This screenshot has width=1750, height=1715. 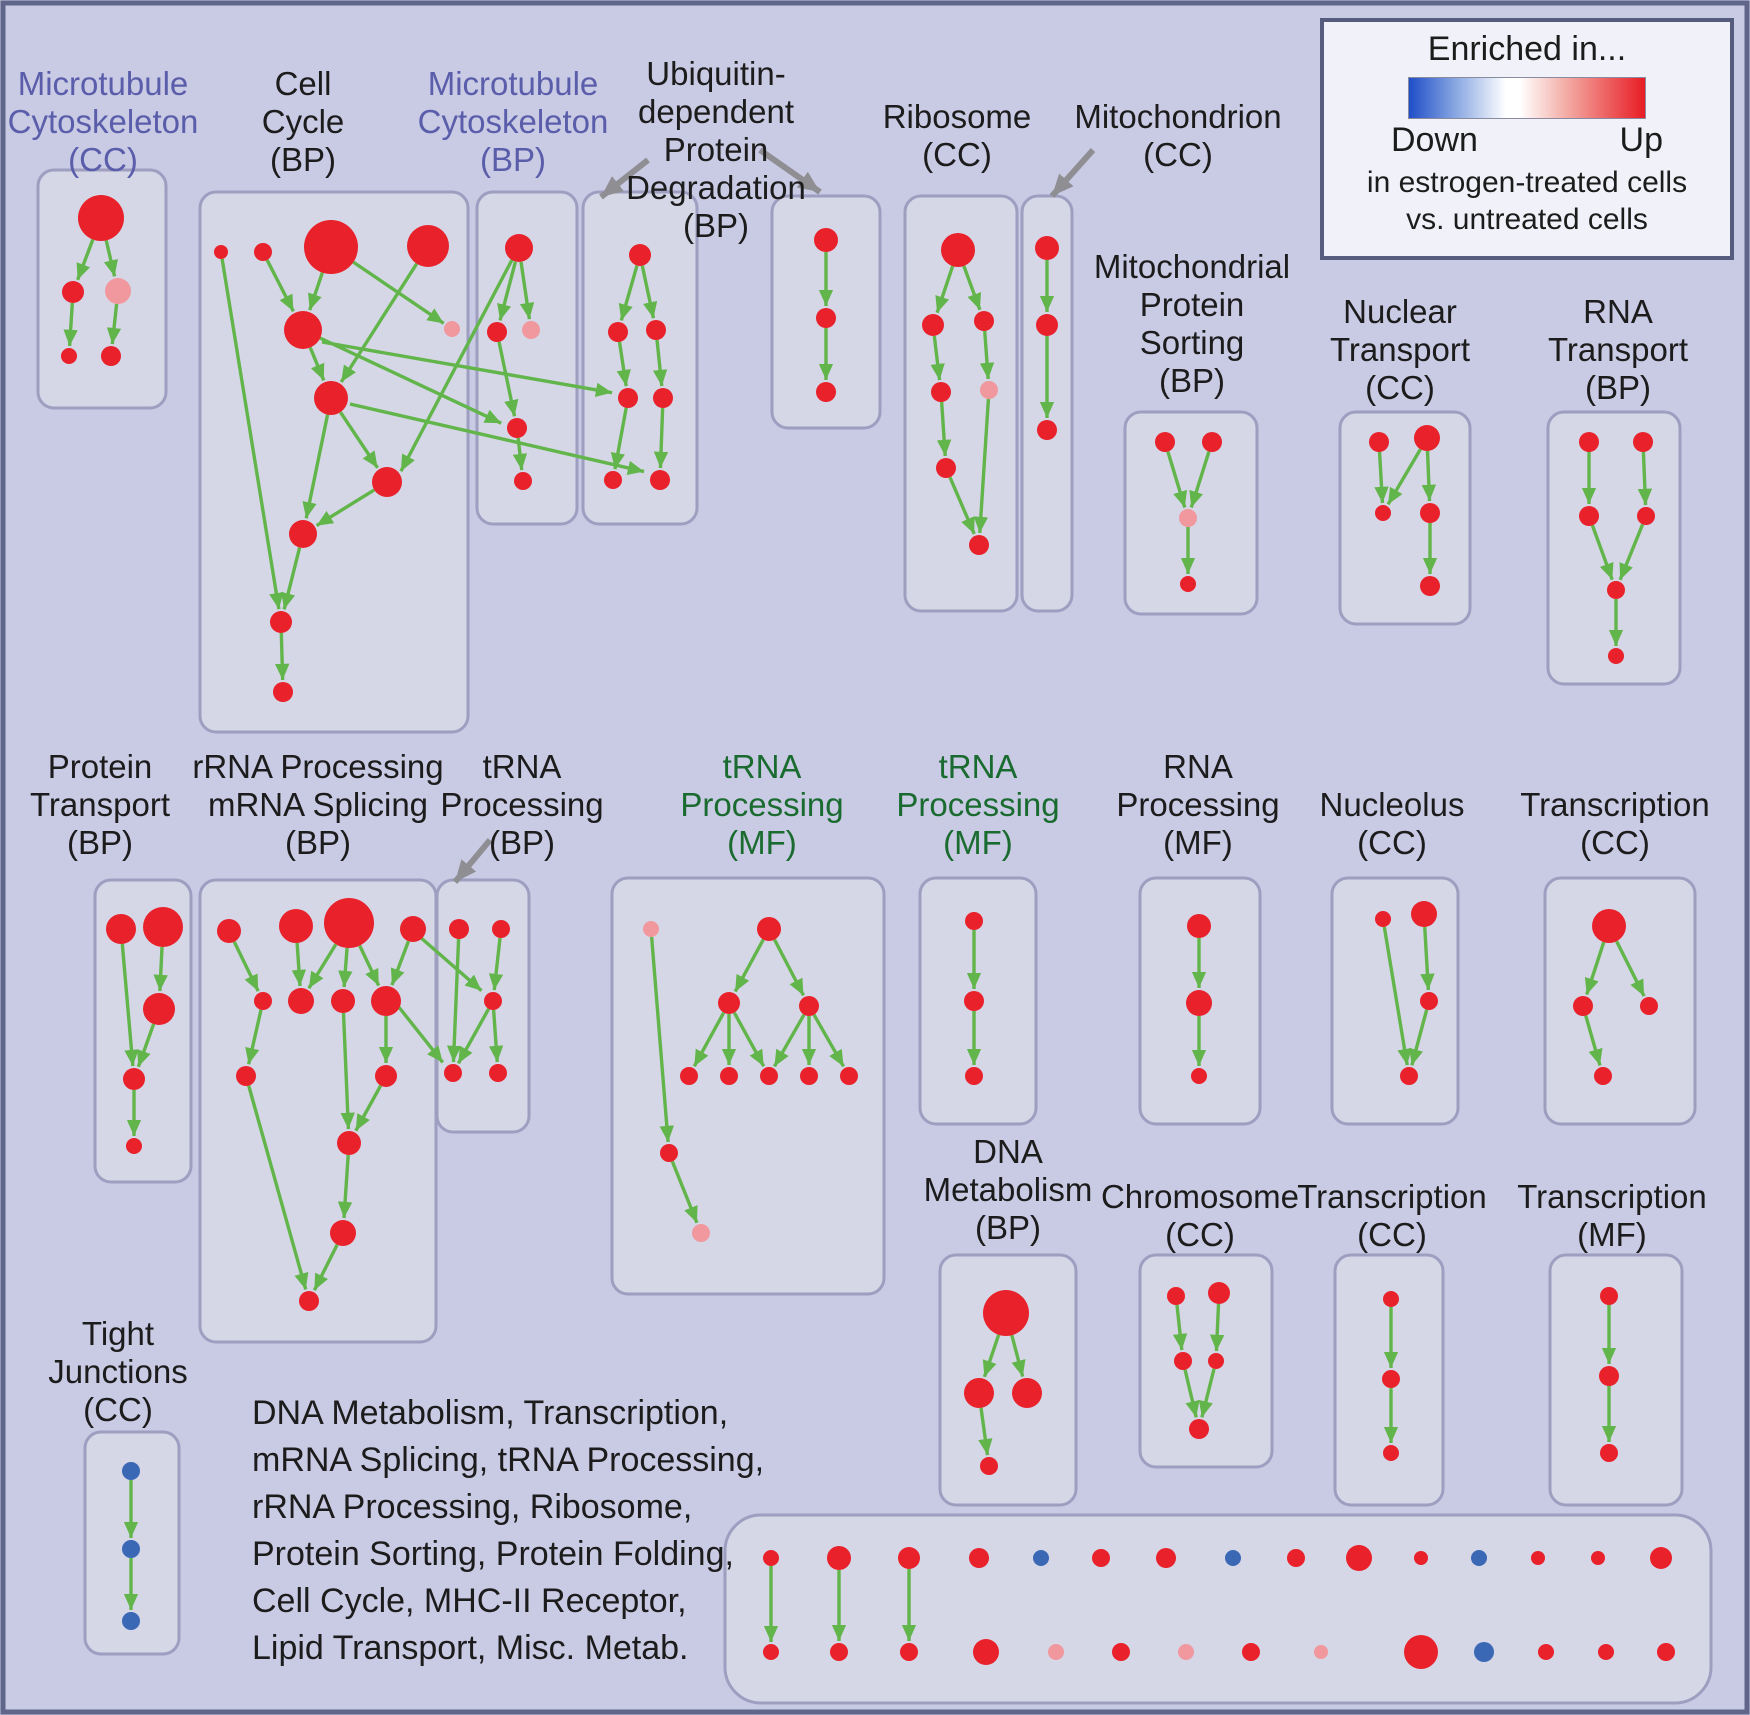 What do you see at coordinates (1641, 140) in the screenshot?
I see `legend-up-label: Up` at bounding box center [1641, 140].